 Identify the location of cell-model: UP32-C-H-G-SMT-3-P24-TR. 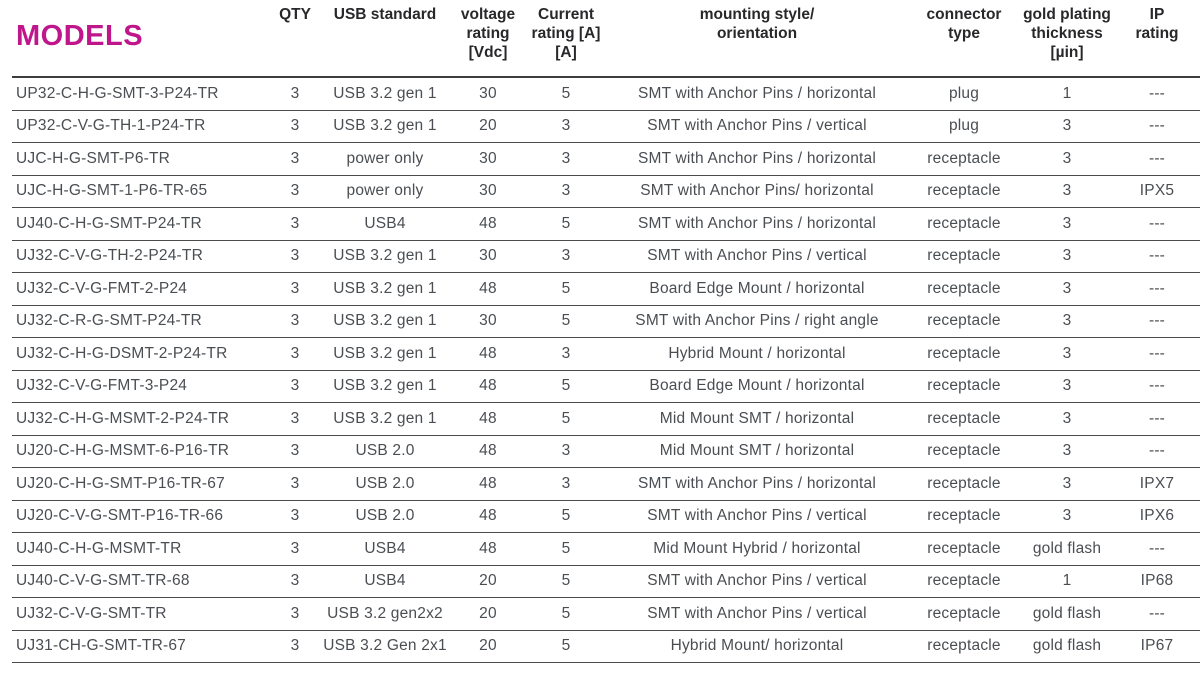
(141, 94).